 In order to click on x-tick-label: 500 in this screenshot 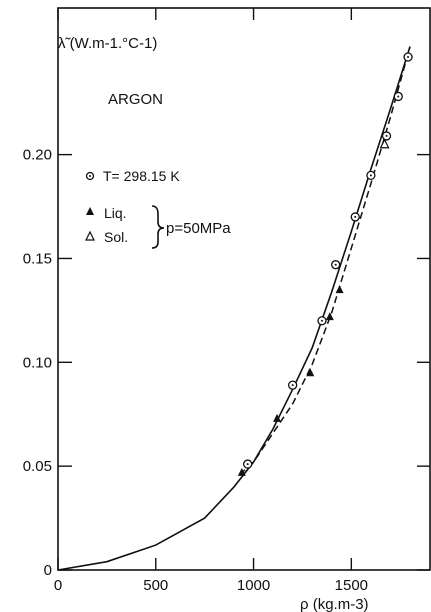, I will do `click(155, 585)`.